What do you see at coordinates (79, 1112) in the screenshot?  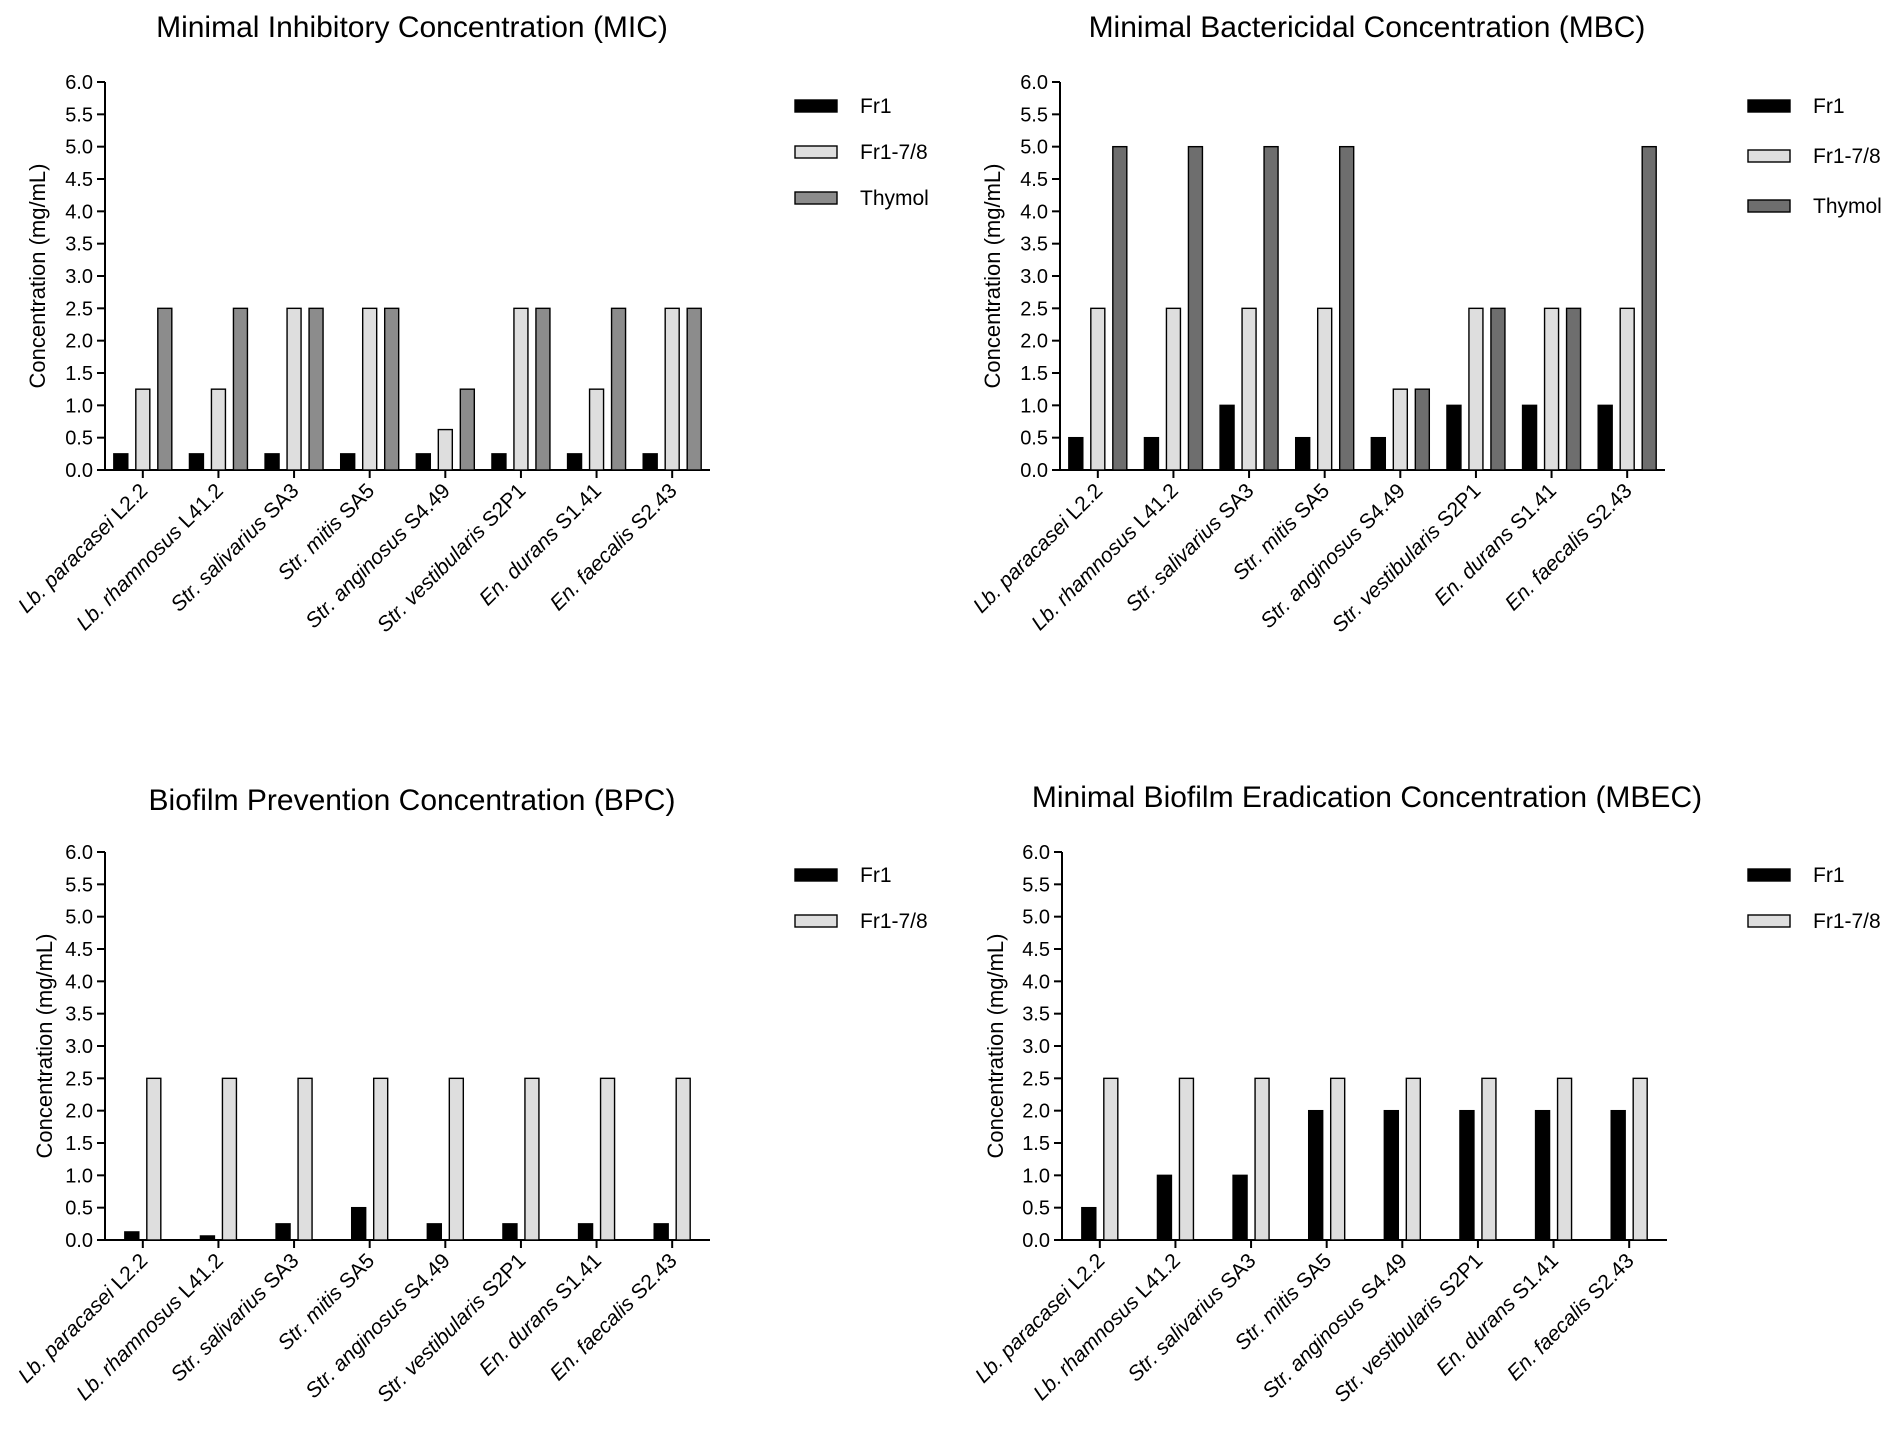 I see `y-tick-label: 2.0` at bounding box center [79, 1112].